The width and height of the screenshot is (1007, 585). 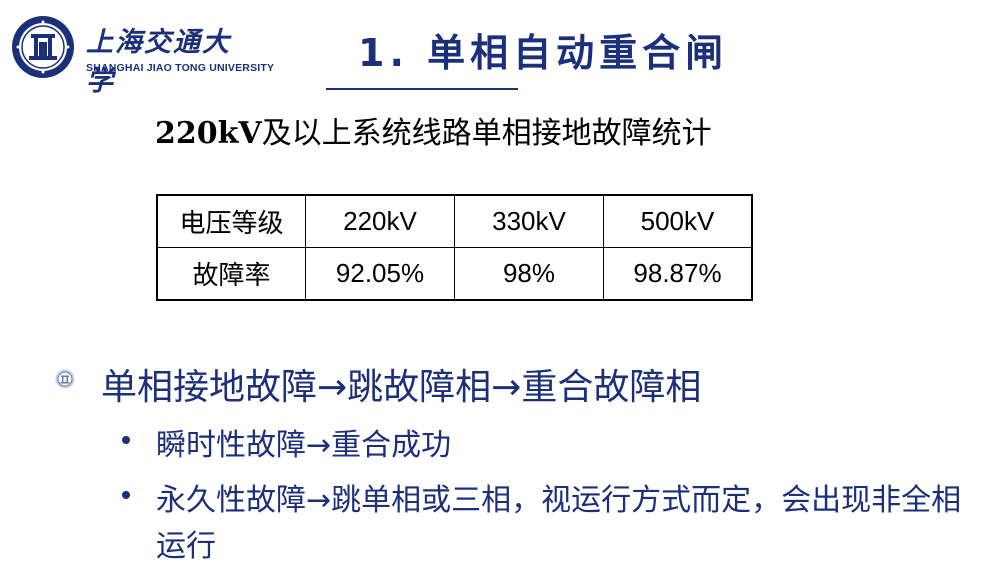 What do you see at coordinates (529, 221) in the screenshot?
I see `table-cell: 330kV` at bounding box center [529, 221].